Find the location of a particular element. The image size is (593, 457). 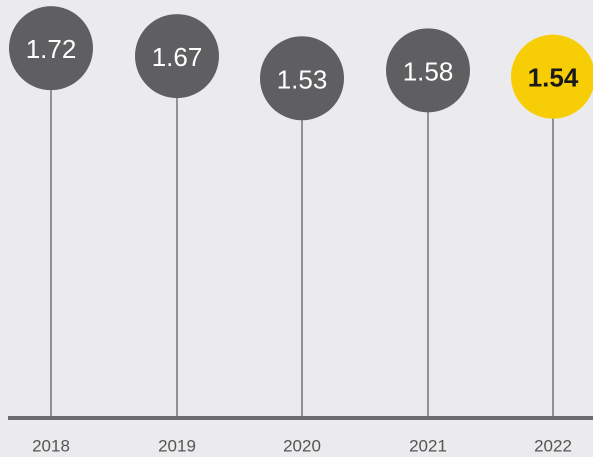

value-label-2021: 1.58 is located at coordinates (428, 71).